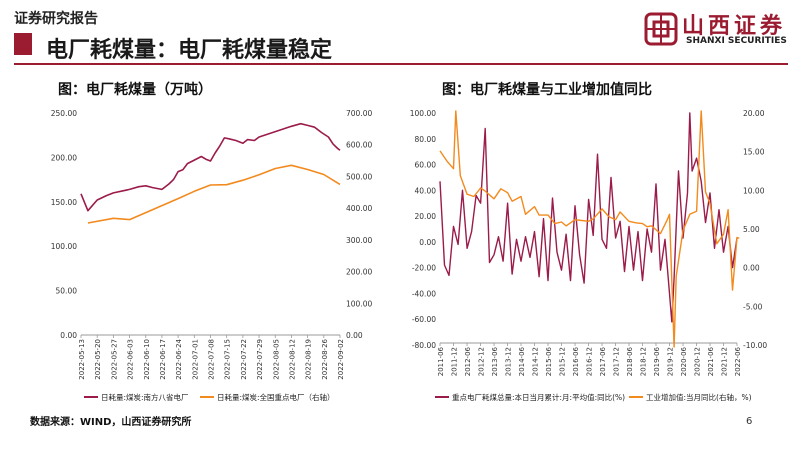 This screenshot has width=802, height=451. What do you see at coordinates (754, 190) in the screenshot?
I see `y-right-tick-label: 10.00` at bounding box center [754, 190].